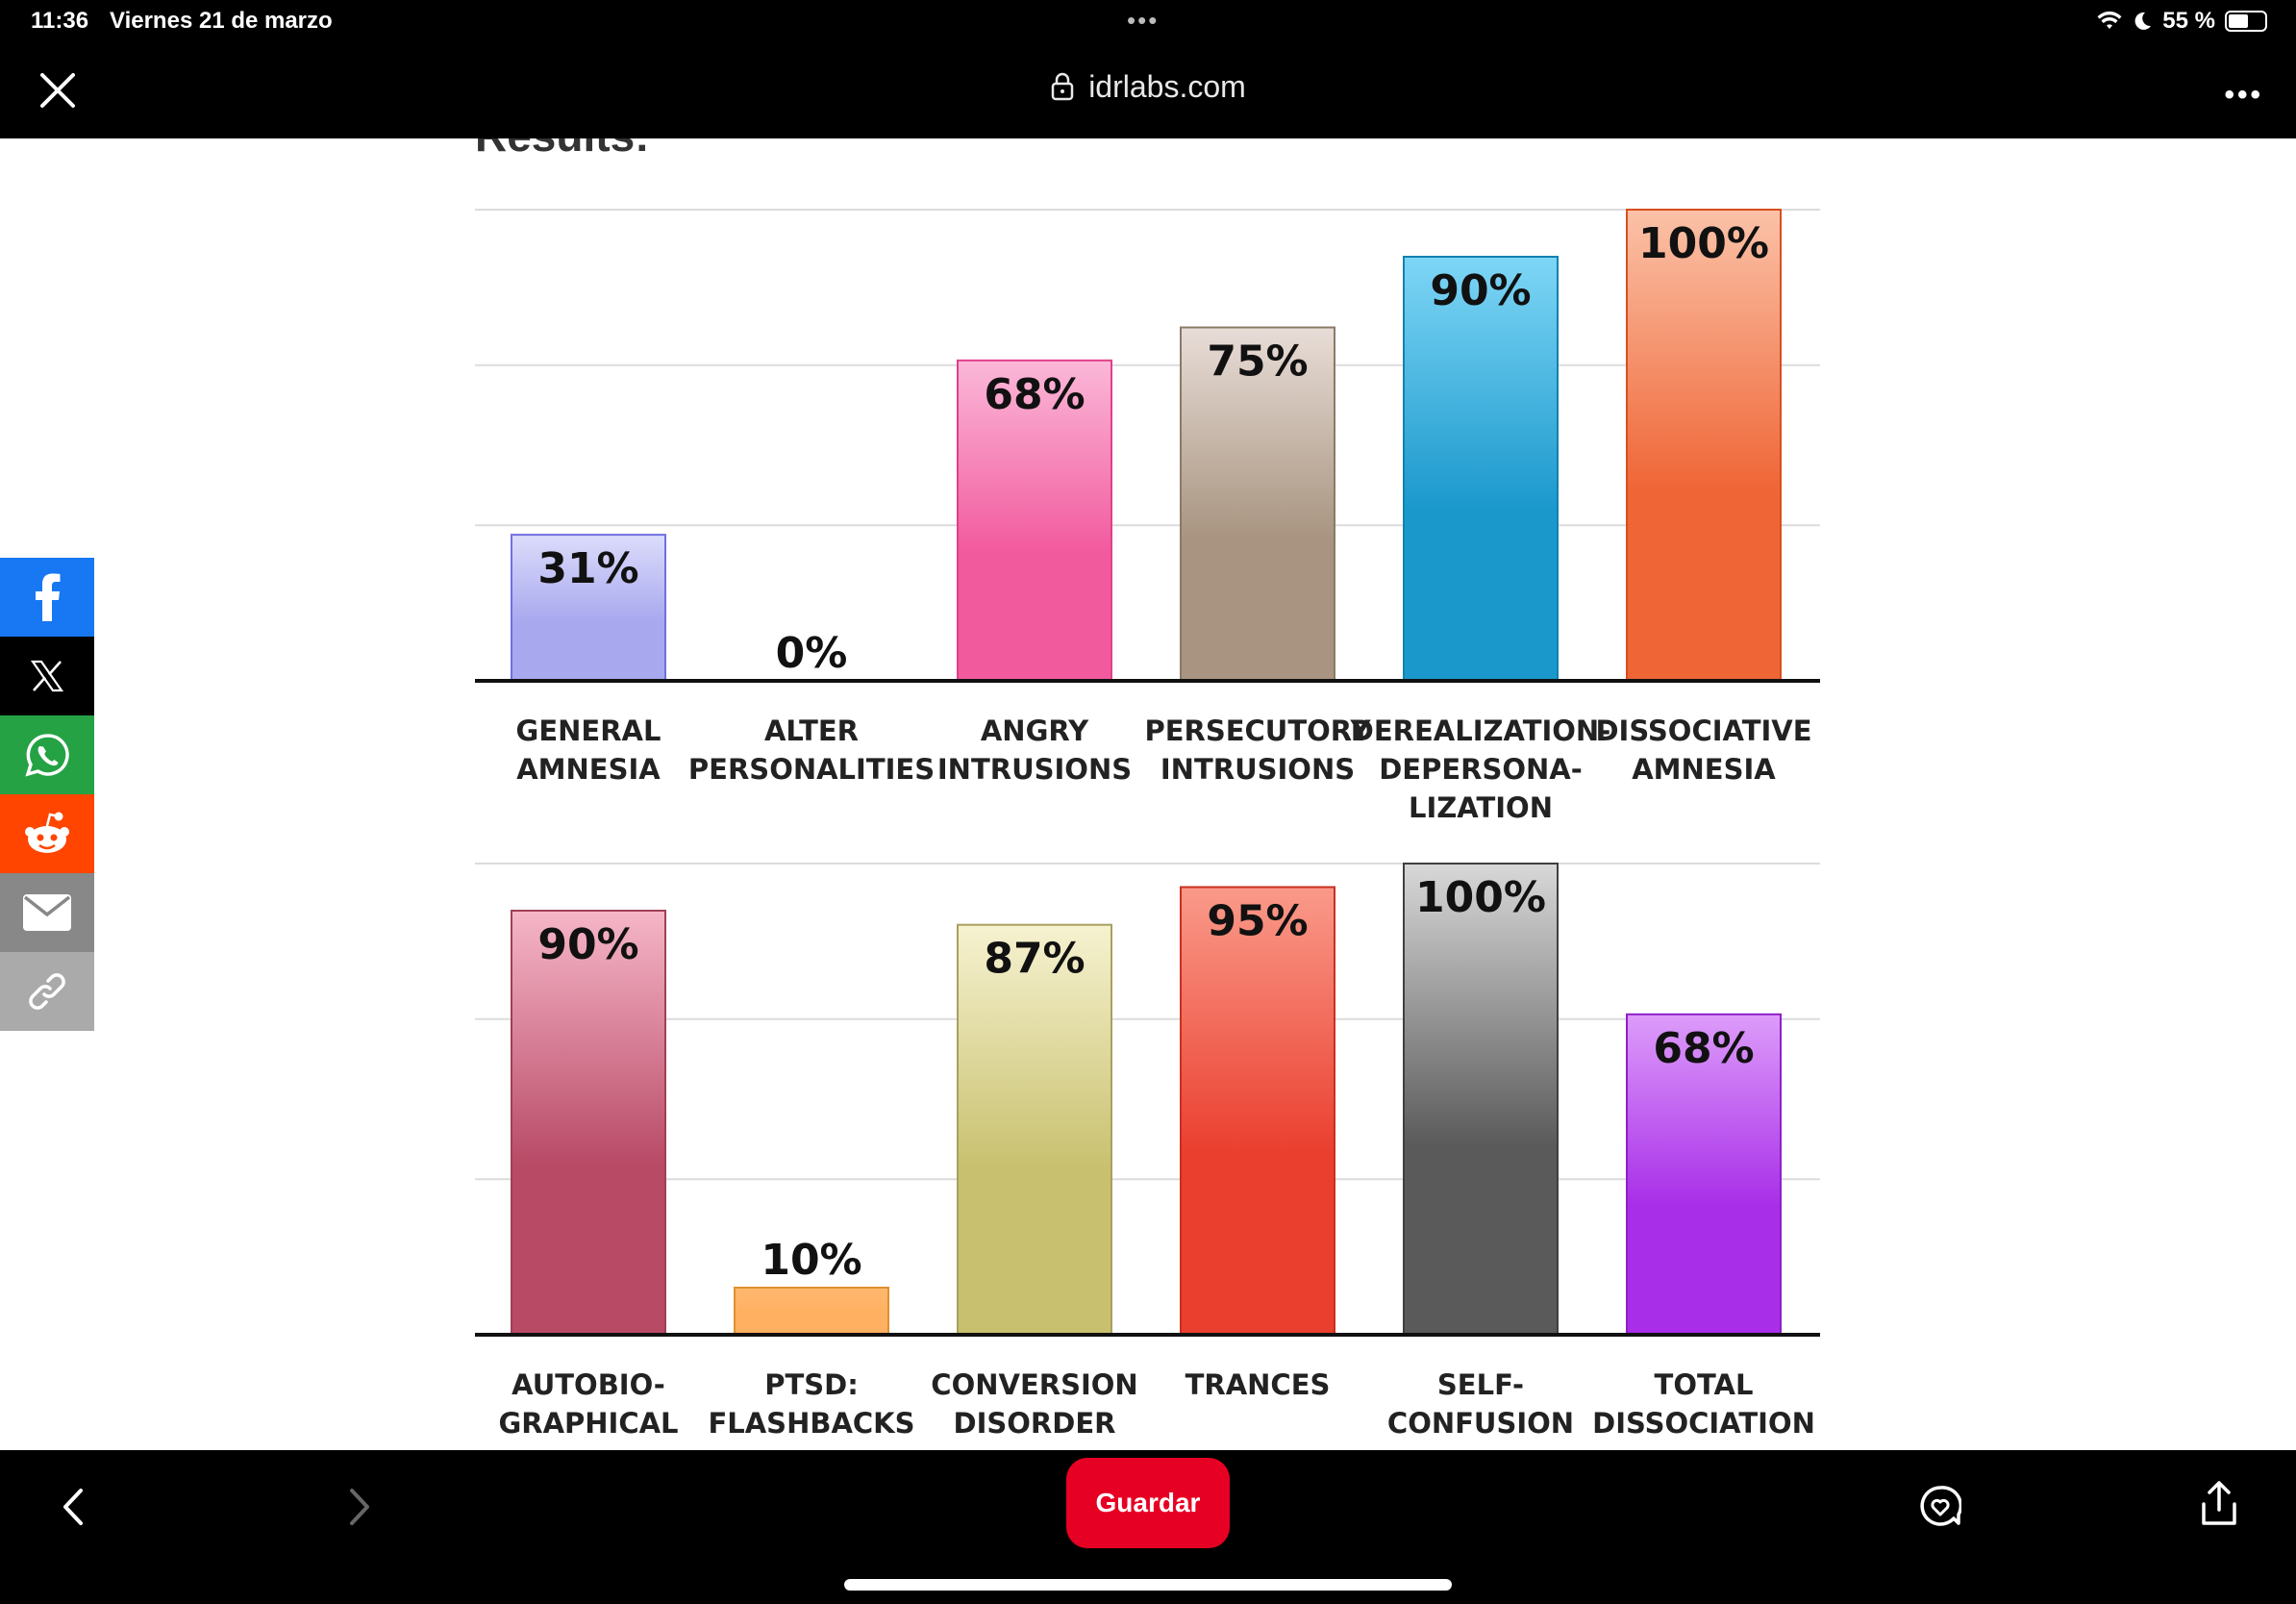 This screenshot has height=1604, width=2296. What do you see at coordinates (1035, 730) in the screenshot?
I see `category-label: ANGRY` at bounding box center [1035, 730].